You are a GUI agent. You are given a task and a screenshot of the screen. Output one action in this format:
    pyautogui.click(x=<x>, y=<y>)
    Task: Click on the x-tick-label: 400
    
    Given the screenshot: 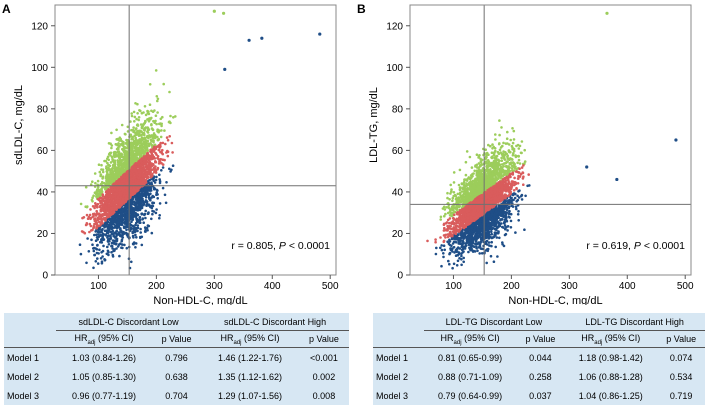 What is the action you would take?
    pyautogui.click(x=272, y=286)
    